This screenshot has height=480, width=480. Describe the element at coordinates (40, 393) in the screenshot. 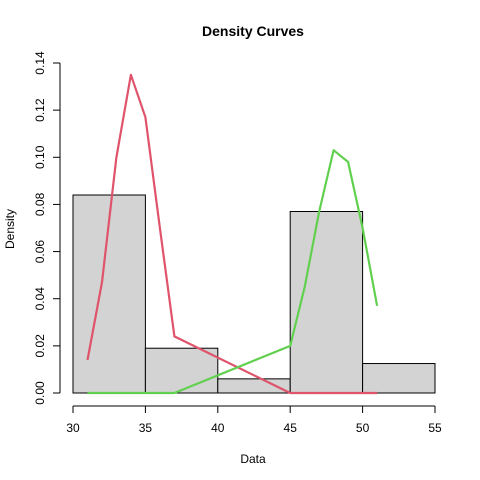

I see `y-tick-label: 0.00` at that location.